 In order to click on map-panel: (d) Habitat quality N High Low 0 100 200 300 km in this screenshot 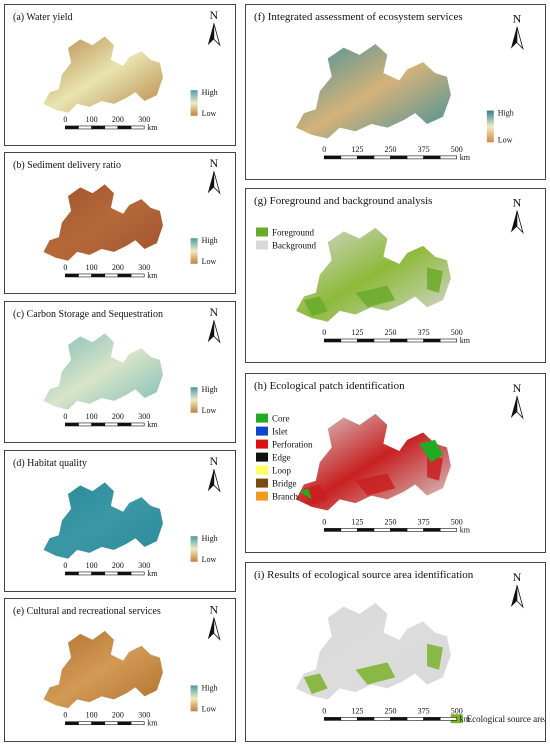, I will do `click(120, 521)`.